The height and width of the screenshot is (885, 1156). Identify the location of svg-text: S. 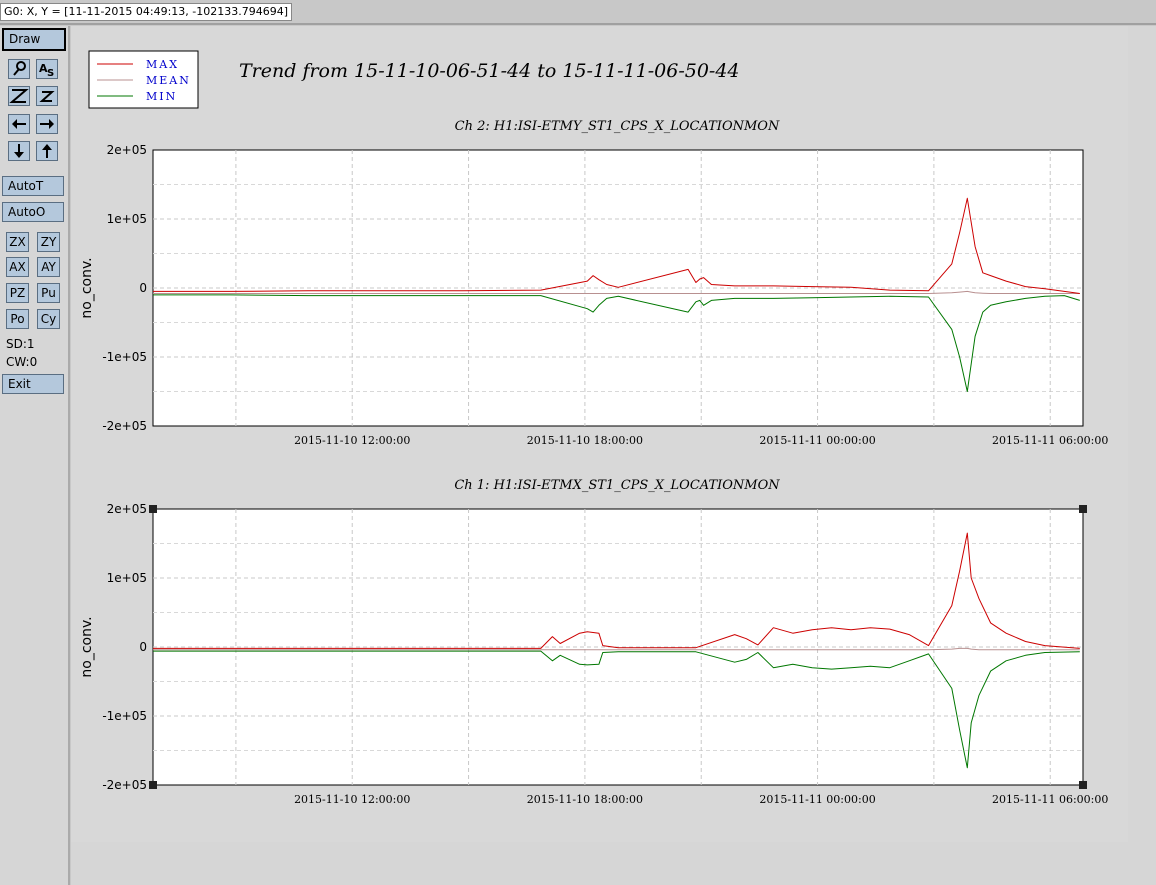
(50, 73).